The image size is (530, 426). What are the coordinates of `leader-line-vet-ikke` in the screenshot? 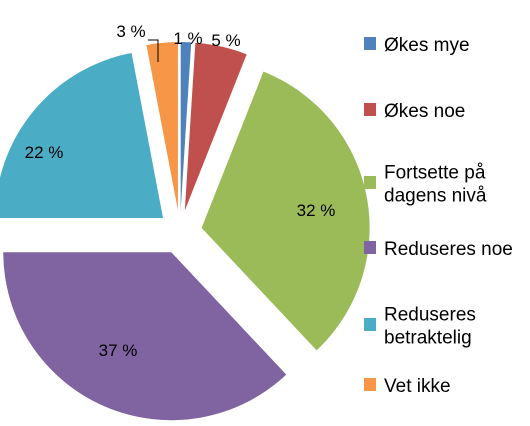 It's located at (153, 50).